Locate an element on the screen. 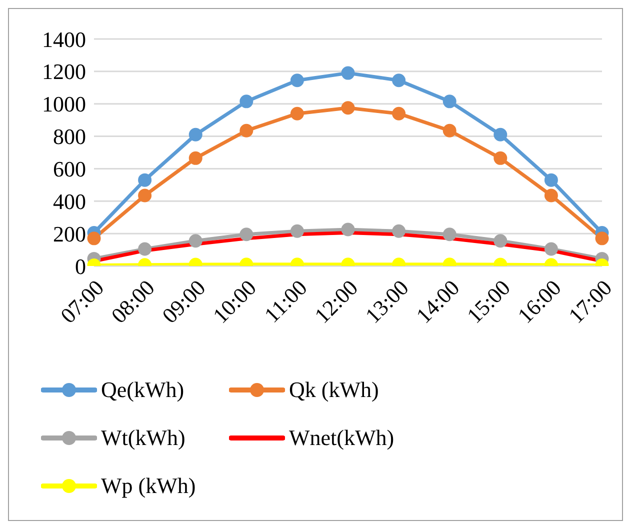 The height and width of the screenshot is (531, 633). legend-label: Qe(kWh) is located at coordinates (142, 390).